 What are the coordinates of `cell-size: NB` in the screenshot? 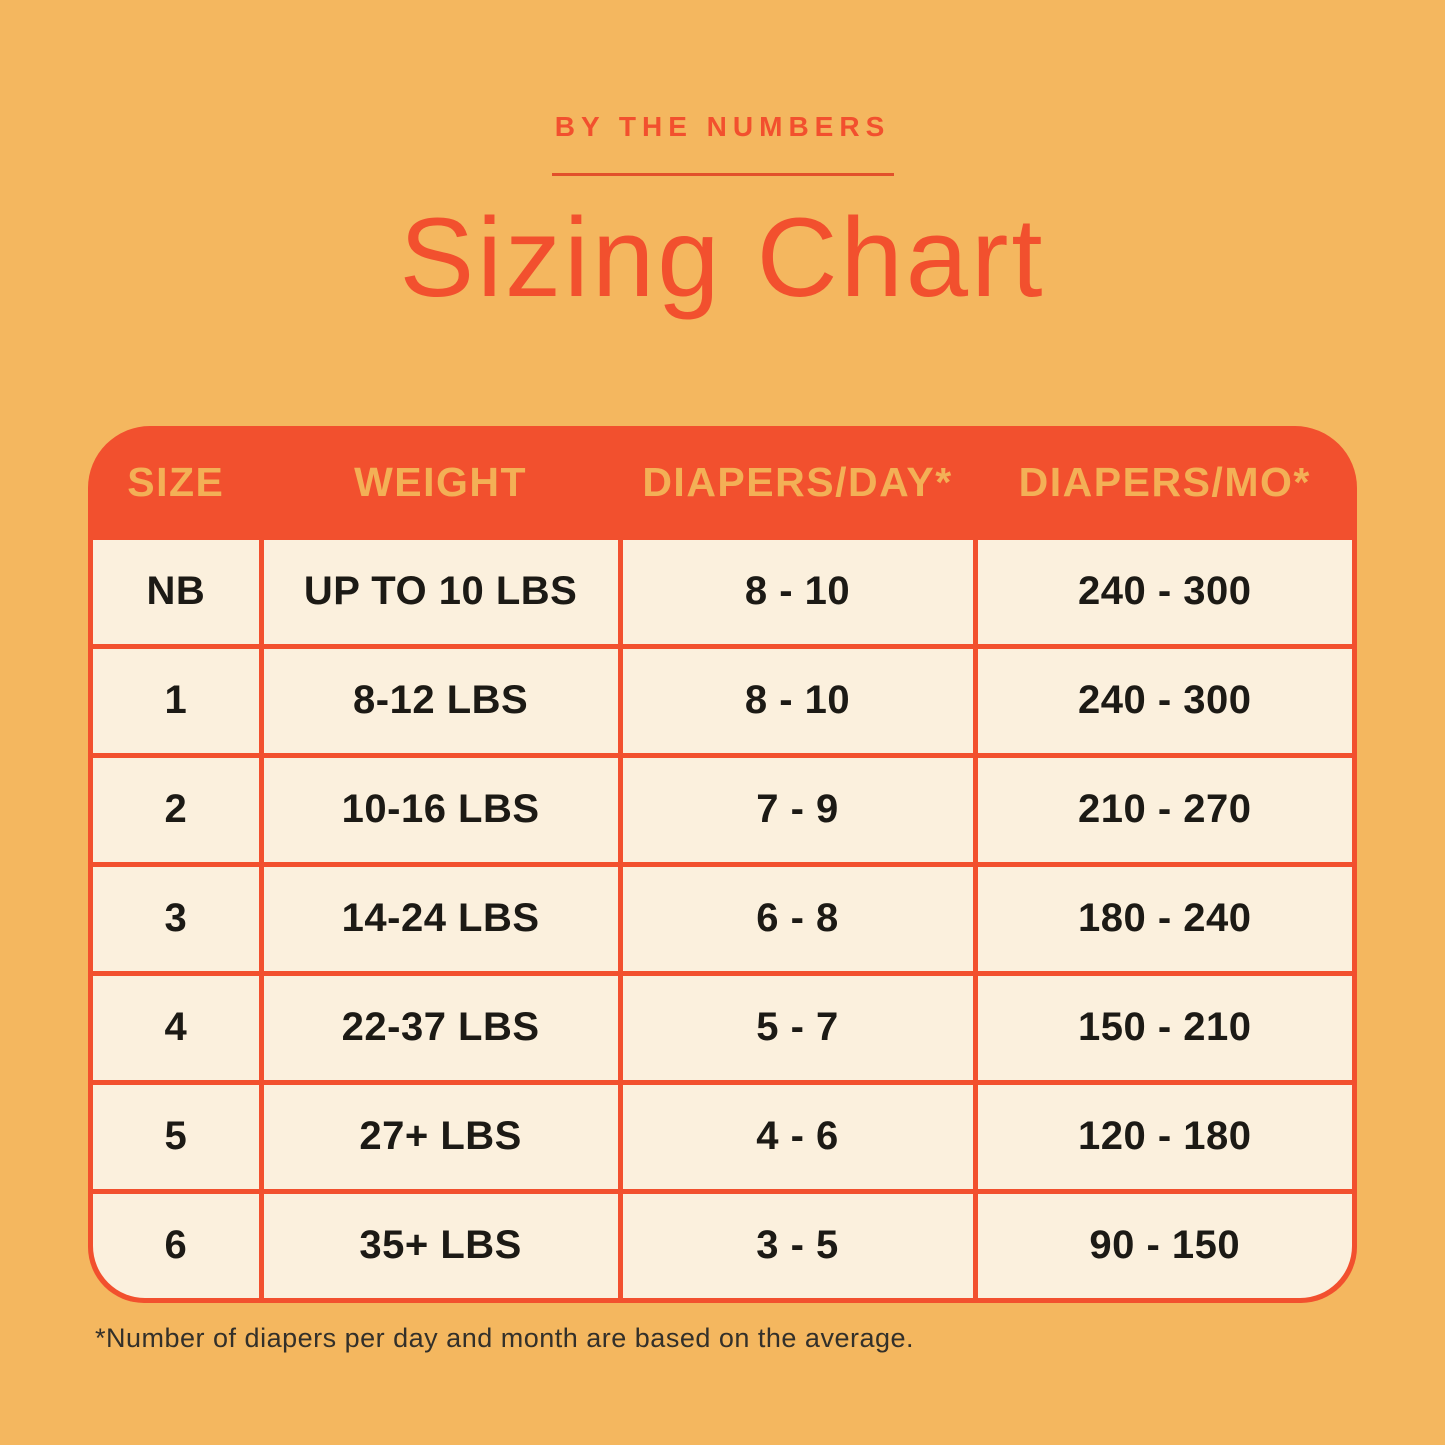 It's located at (176, 591).